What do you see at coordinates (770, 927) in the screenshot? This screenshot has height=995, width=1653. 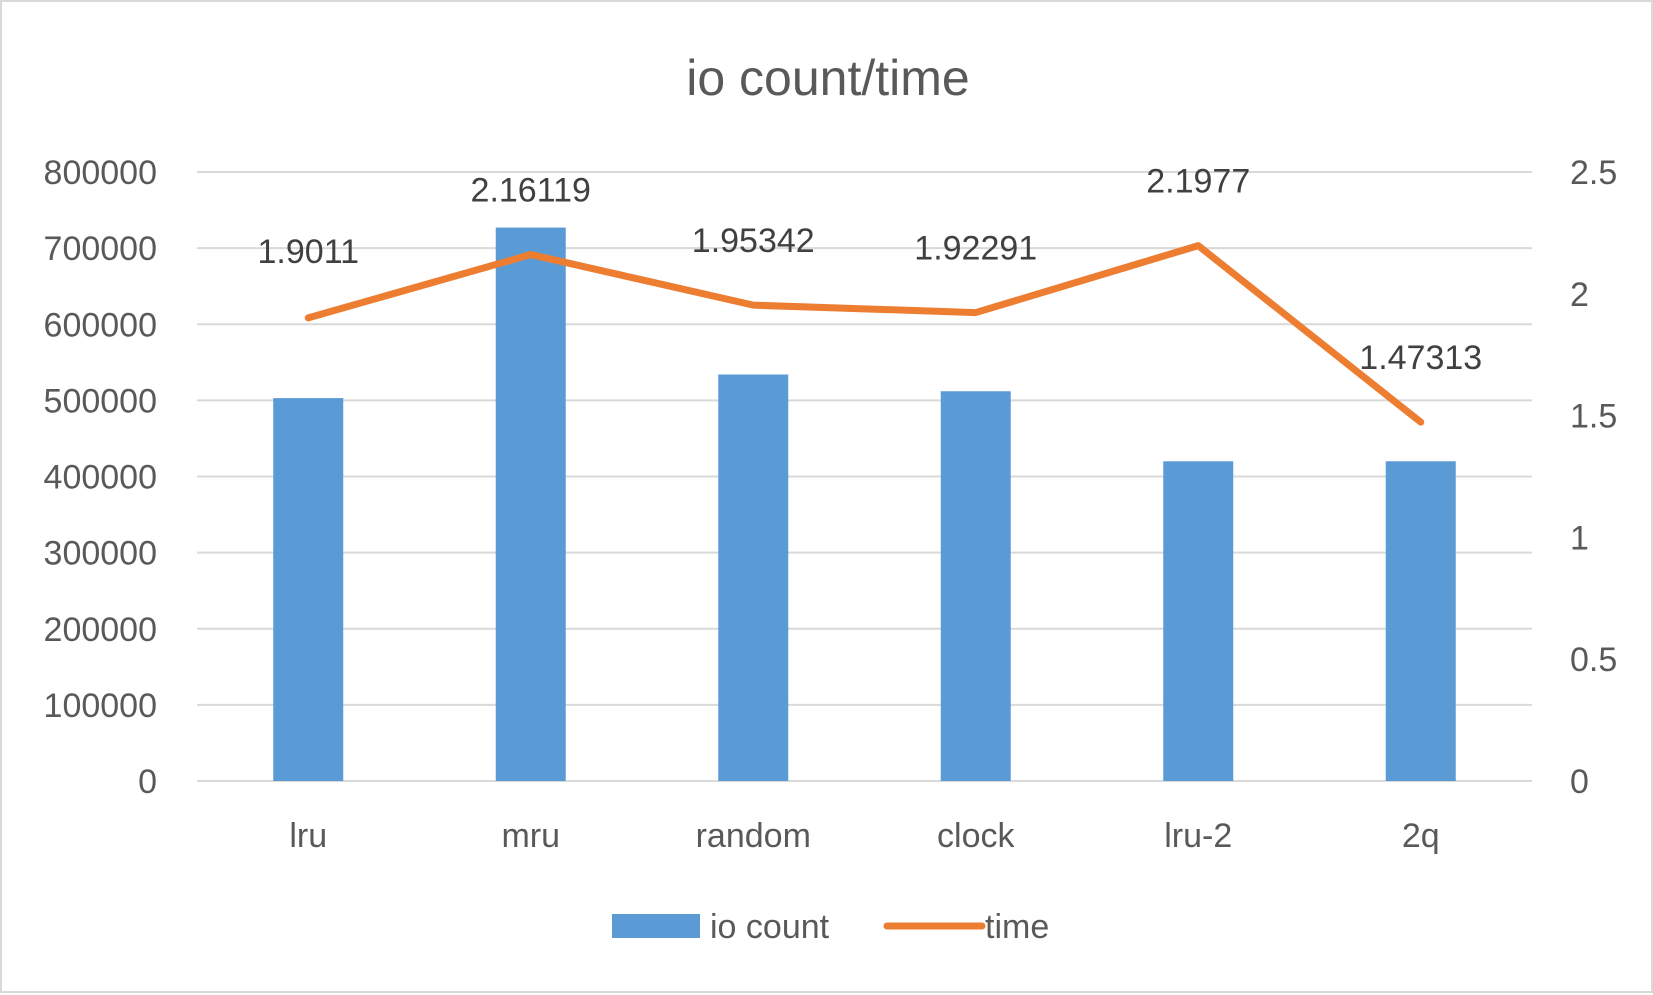 I see `legend-label-io-count: io count` at bounding box center [770, 927].